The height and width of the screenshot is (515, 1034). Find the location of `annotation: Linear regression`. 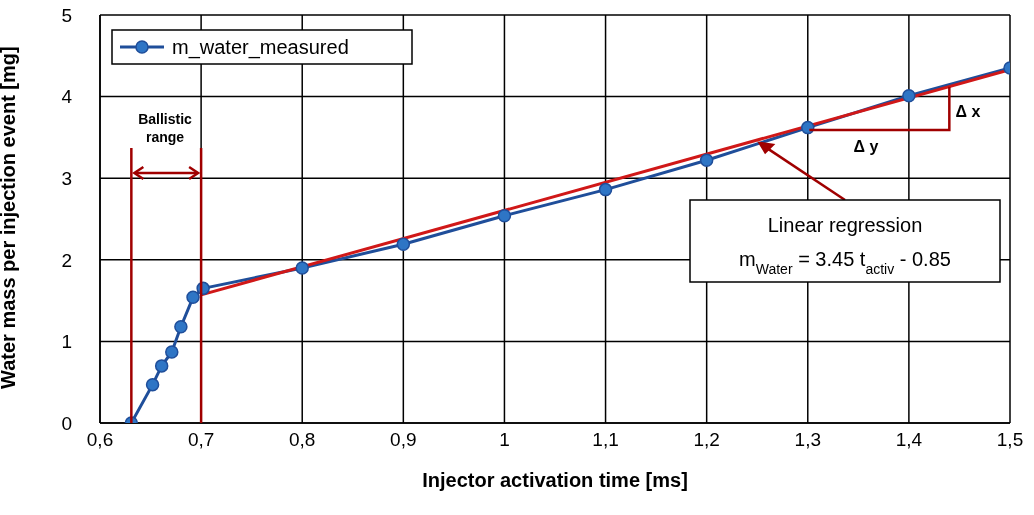

annotation: Linear regression is located at coordinates (845, 225).